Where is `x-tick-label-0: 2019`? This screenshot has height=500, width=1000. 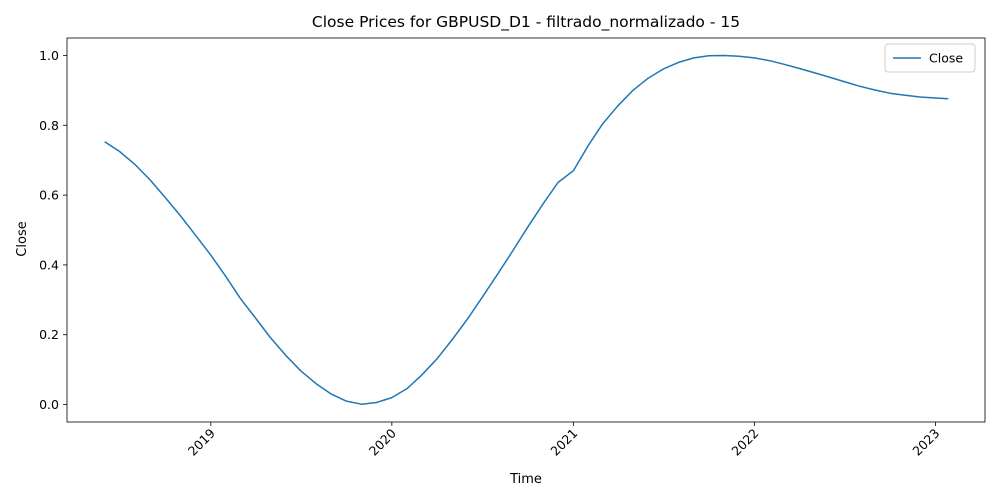 x-tick-label-0: 2019 is located at coordinates (201, 441).